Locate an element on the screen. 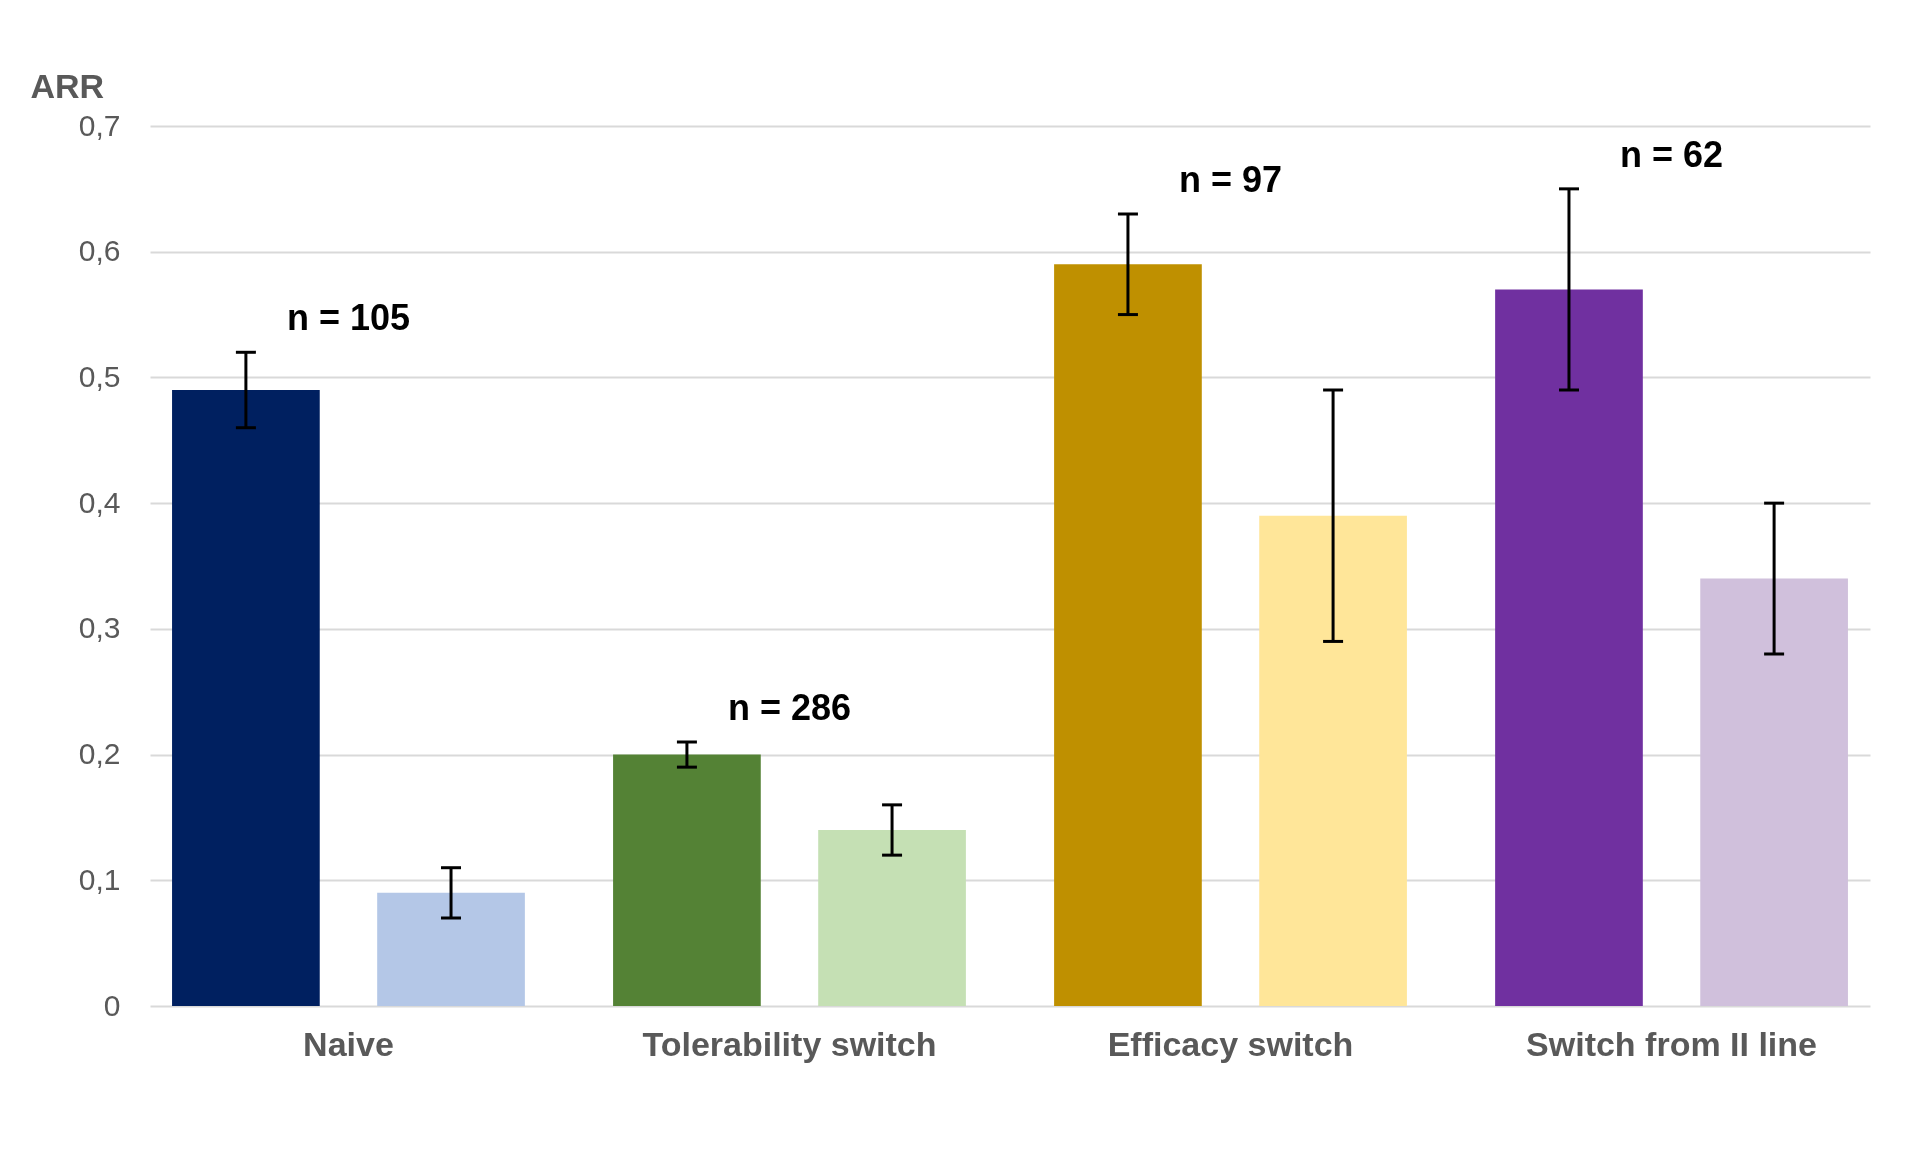 The image size is (1918, 1173). y-tick-label: 0,1 is located at coordinates (99, 879).